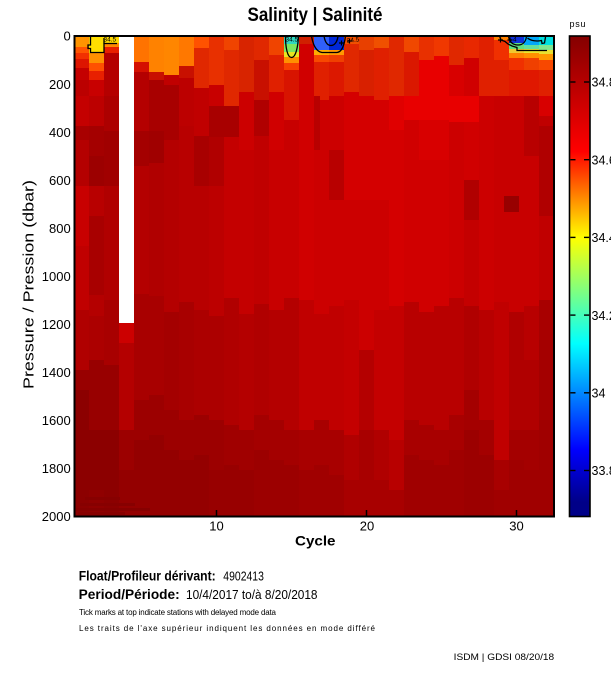  What do you see at coordinates (515, 40) in the screenshot?
I see `svg-text: 4` at bounding box center [515, 40].